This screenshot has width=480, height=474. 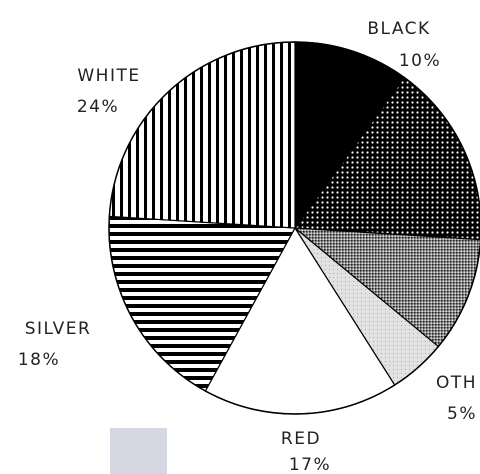 What do you see at coordinates (108, 76) in the screenshot?
I see `slice-label-white: WHITE` at bounding box center [108, 76].